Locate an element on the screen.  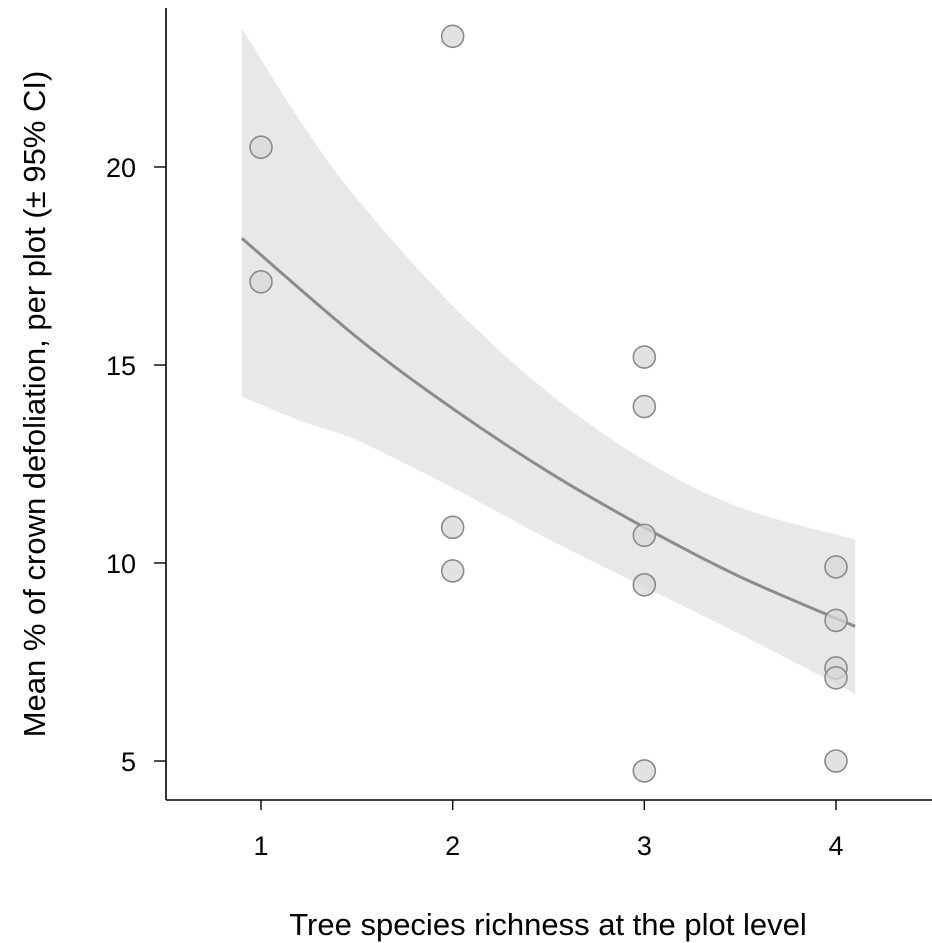
y-axis-ticks: 5 10 15 20 is located at coordinates (136, 465).